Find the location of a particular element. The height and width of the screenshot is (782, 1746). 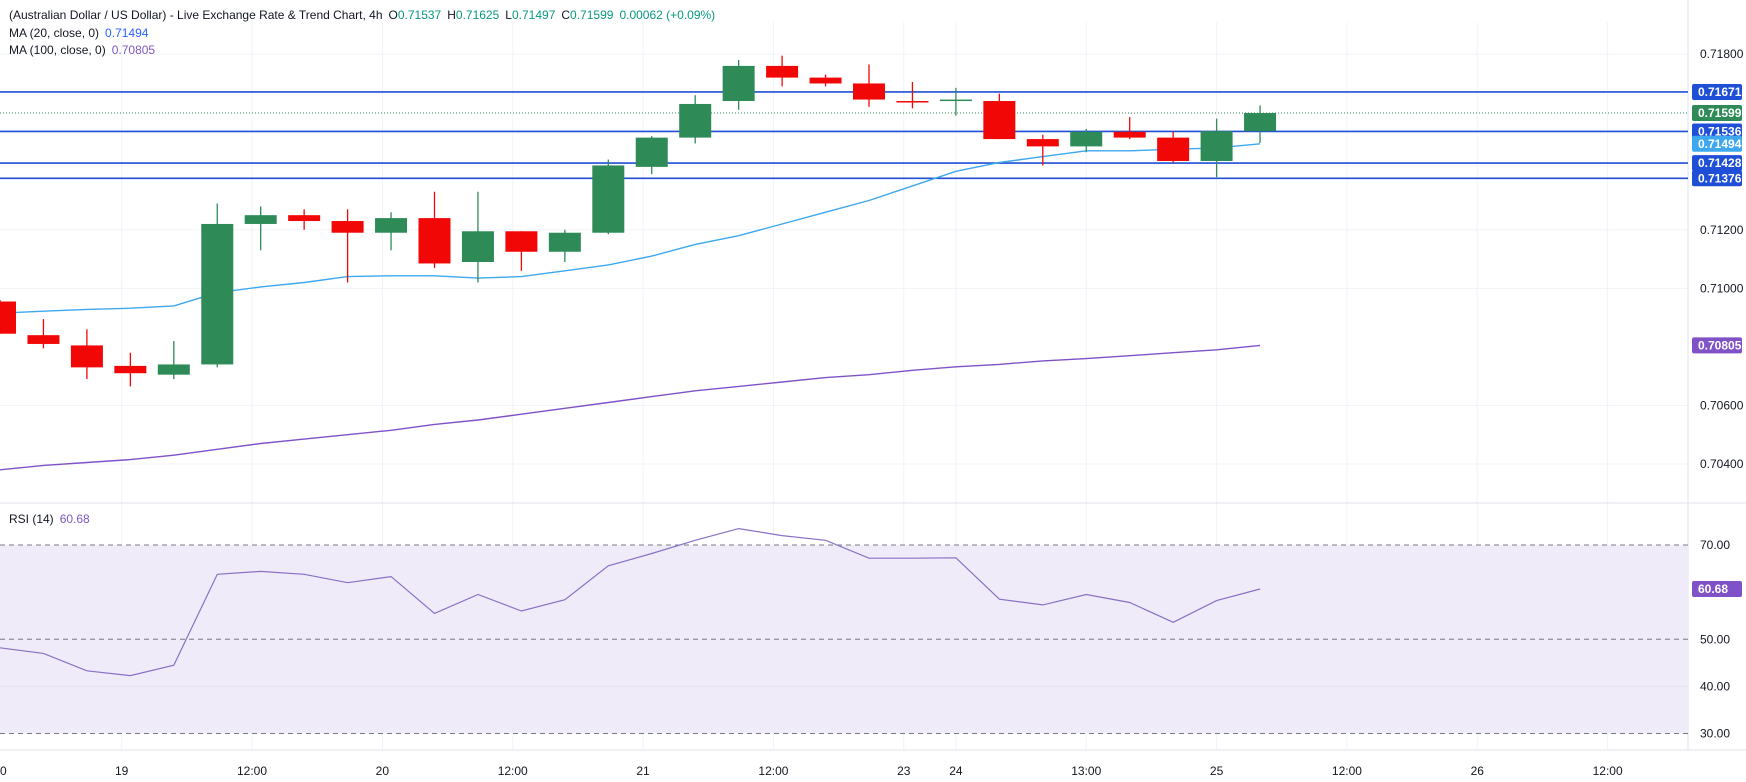

tag-ma20: 0.71494 is located at coordinates (1717, 143).